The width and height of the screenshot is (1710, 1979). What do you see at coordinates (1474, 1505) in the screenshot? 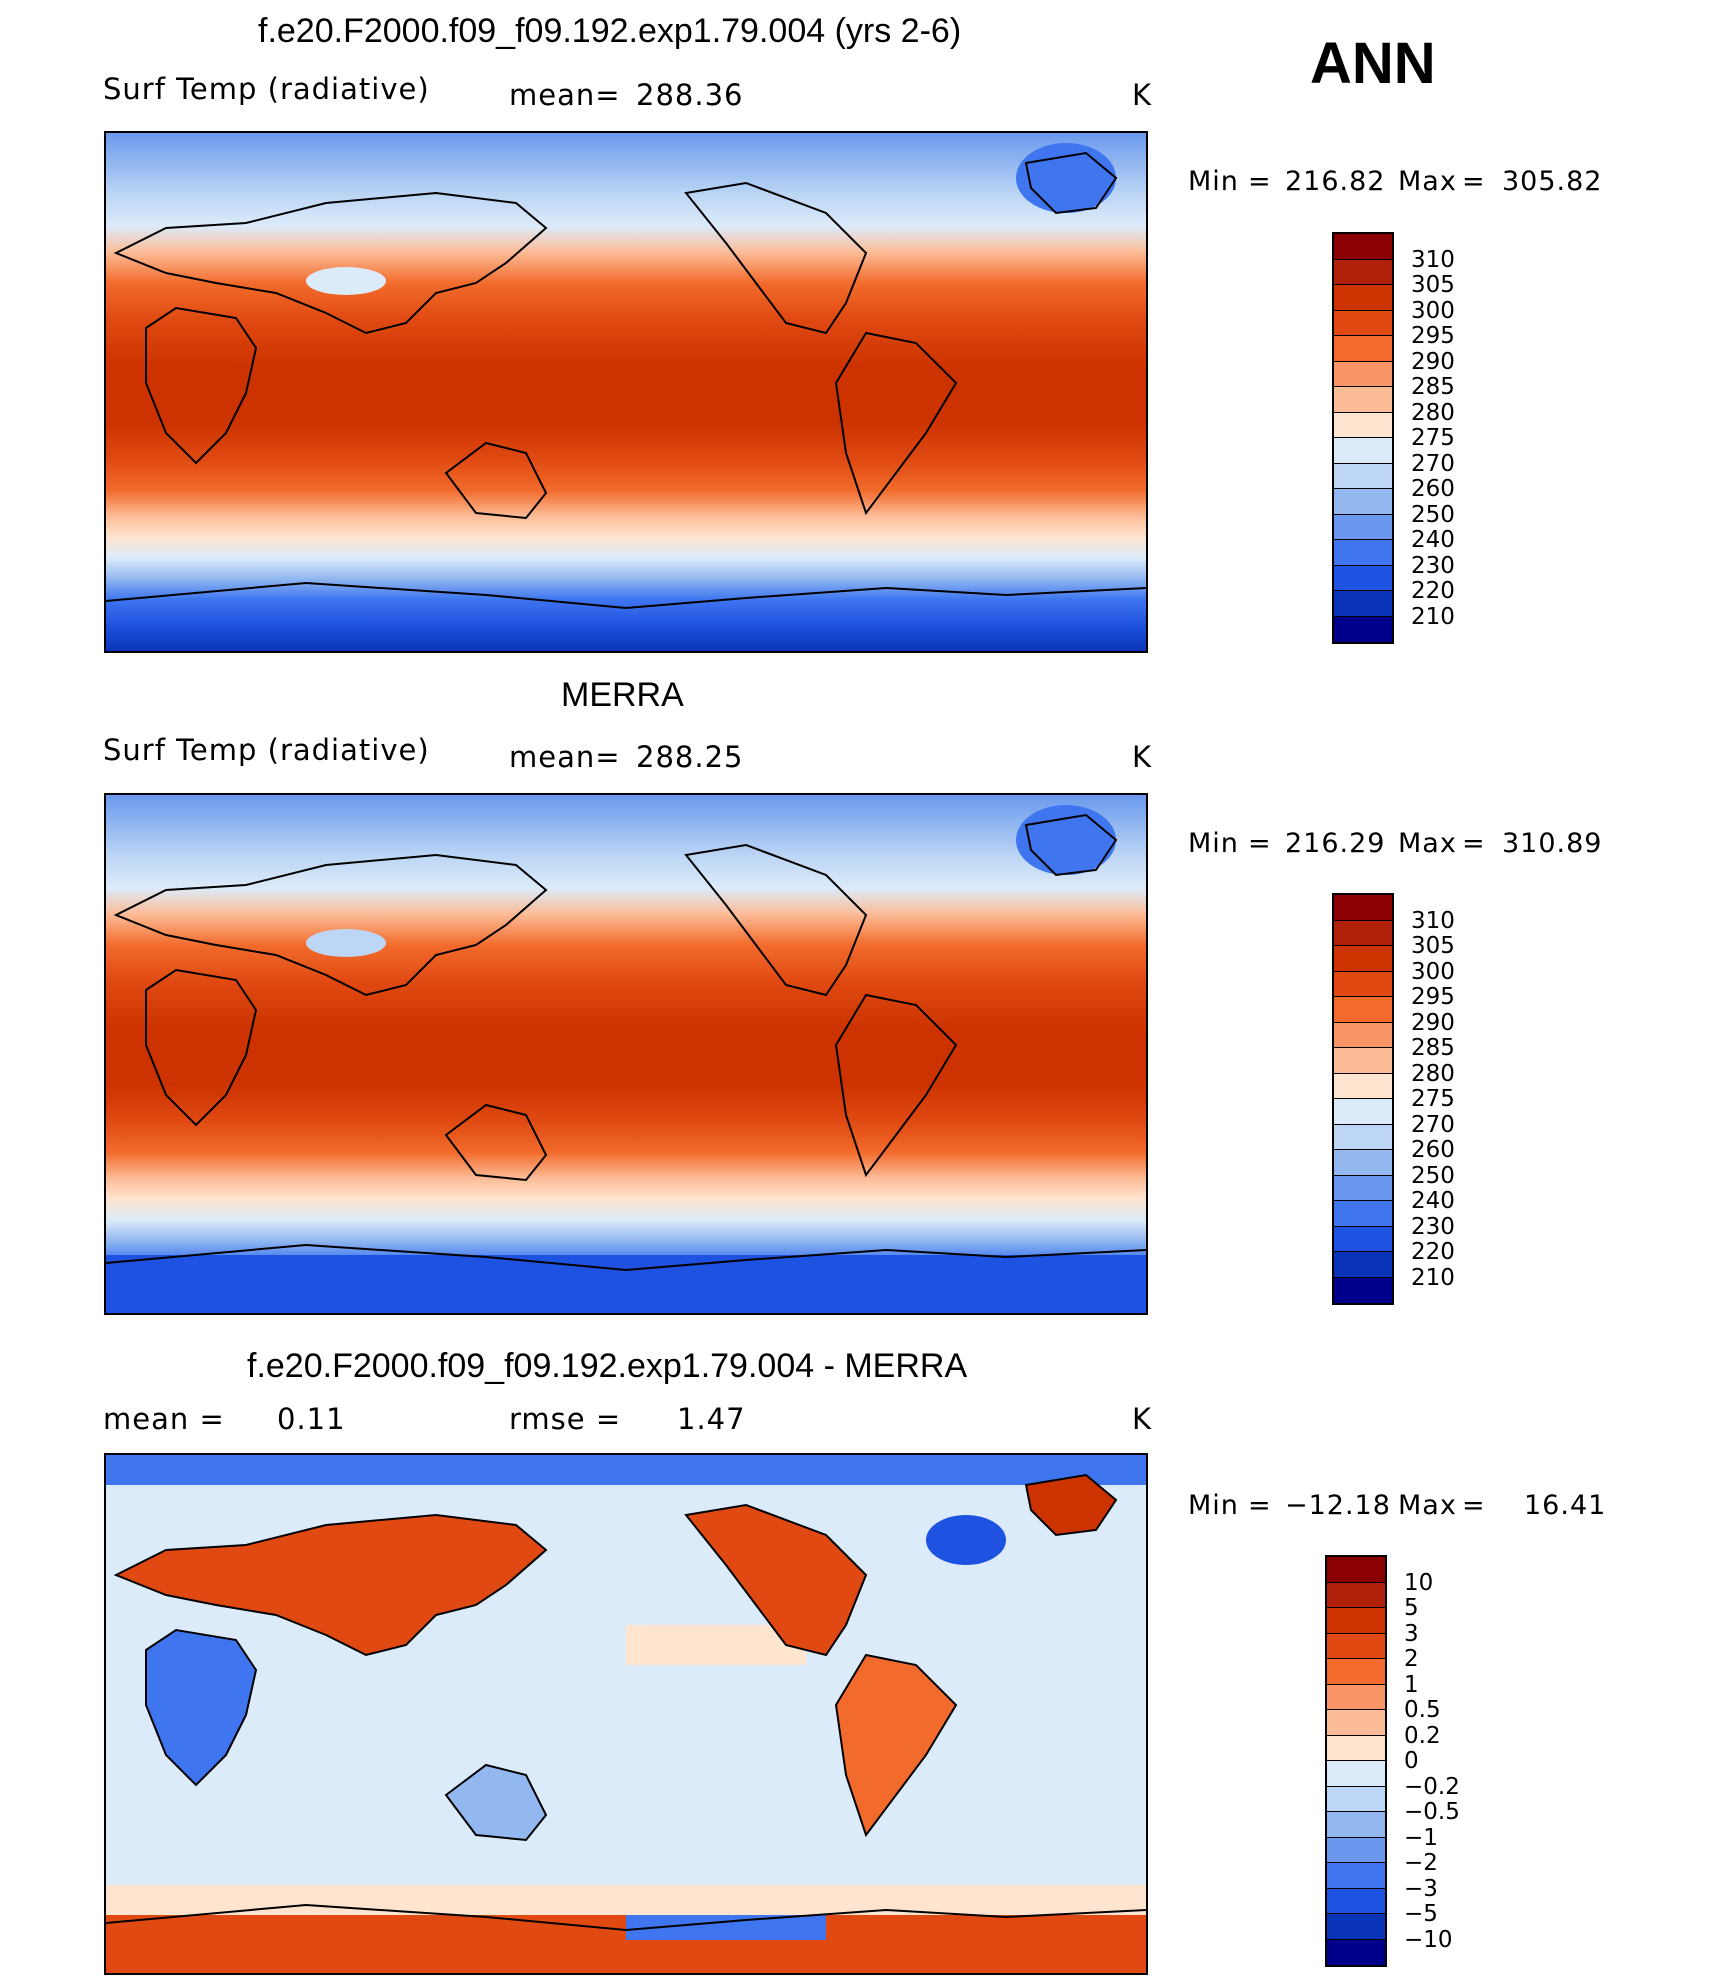
I see `panel3-max-eq: =` at bounding box center [1474, 1505].